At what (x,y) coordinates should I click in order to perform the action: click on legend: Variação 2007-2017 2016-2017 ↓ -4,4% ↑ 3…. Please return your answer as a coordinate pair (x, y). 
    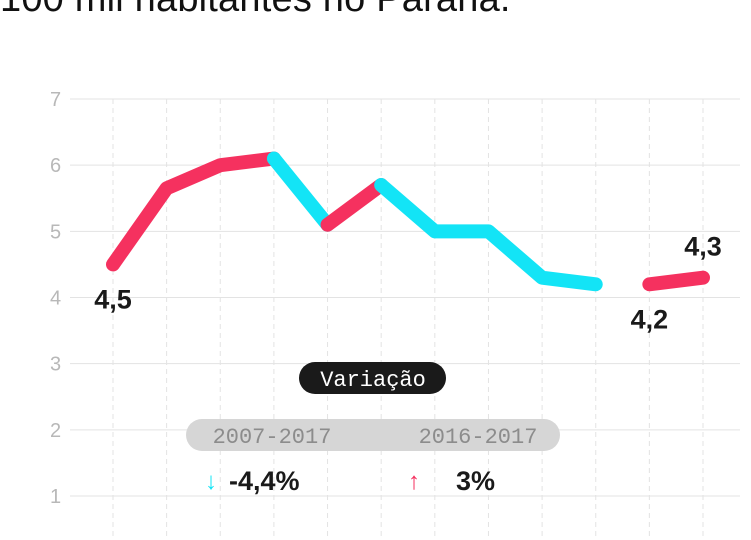
    Looking at the image, I should click on (373, 429).